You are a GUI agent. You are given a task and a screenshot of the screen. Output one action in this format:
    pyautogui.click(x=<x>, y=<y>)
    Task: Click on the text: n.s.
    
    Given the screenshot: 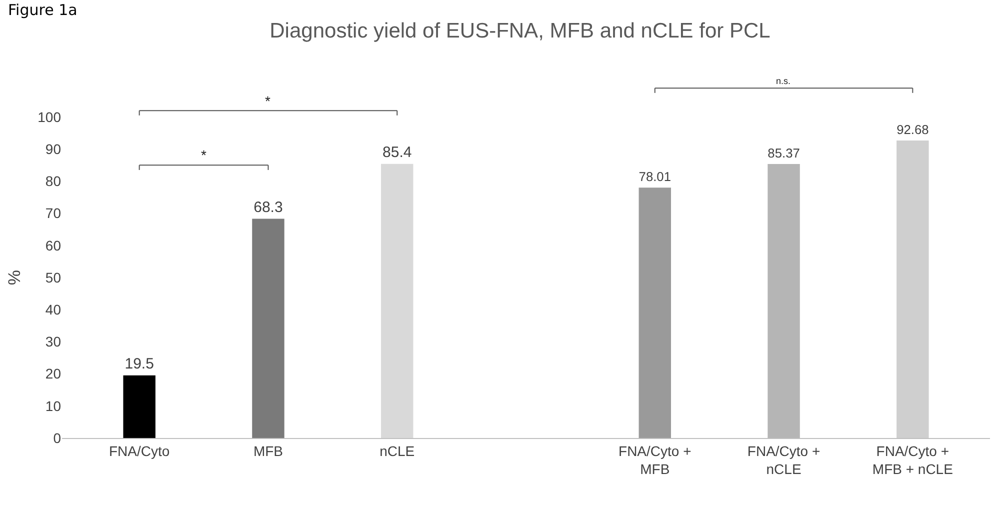 What is the action you would take?
    pyautogui.click(x=783, y=81)
    